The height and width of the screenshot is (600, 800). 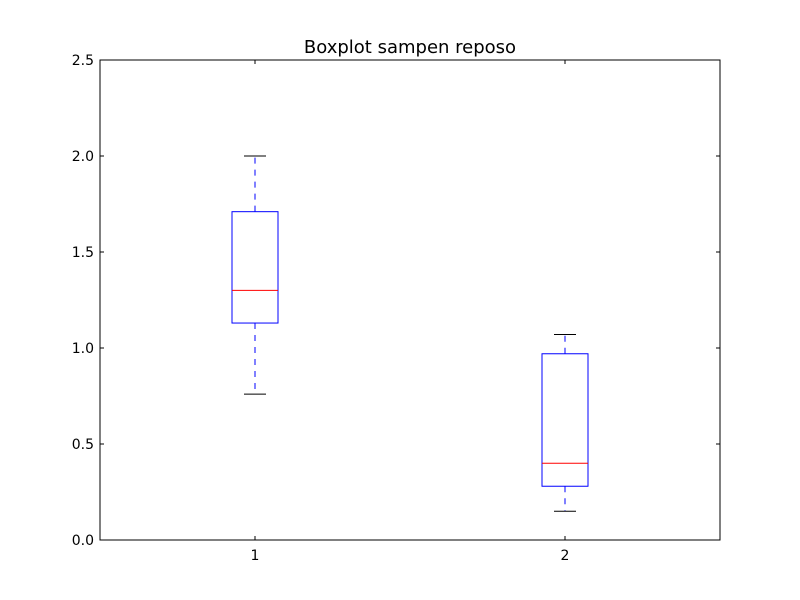 I want to click on y-tick-label: 2.0, so click(x=83, y=157).